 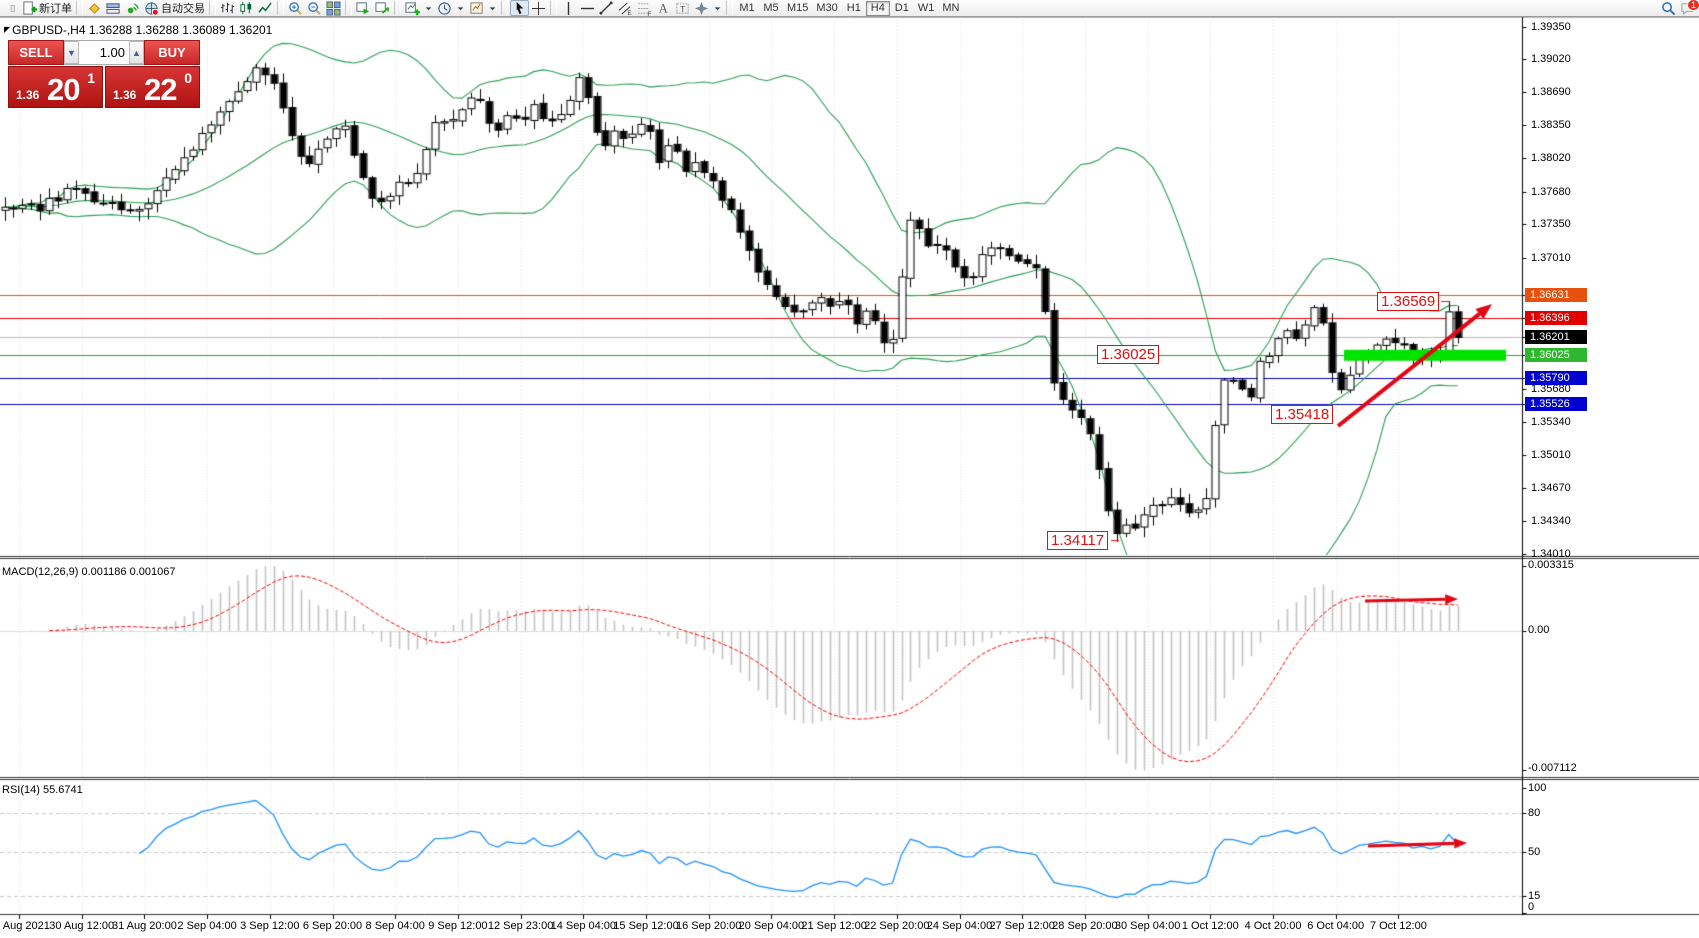 I want to click on zoom-in-button, so click(x=295, y=8).